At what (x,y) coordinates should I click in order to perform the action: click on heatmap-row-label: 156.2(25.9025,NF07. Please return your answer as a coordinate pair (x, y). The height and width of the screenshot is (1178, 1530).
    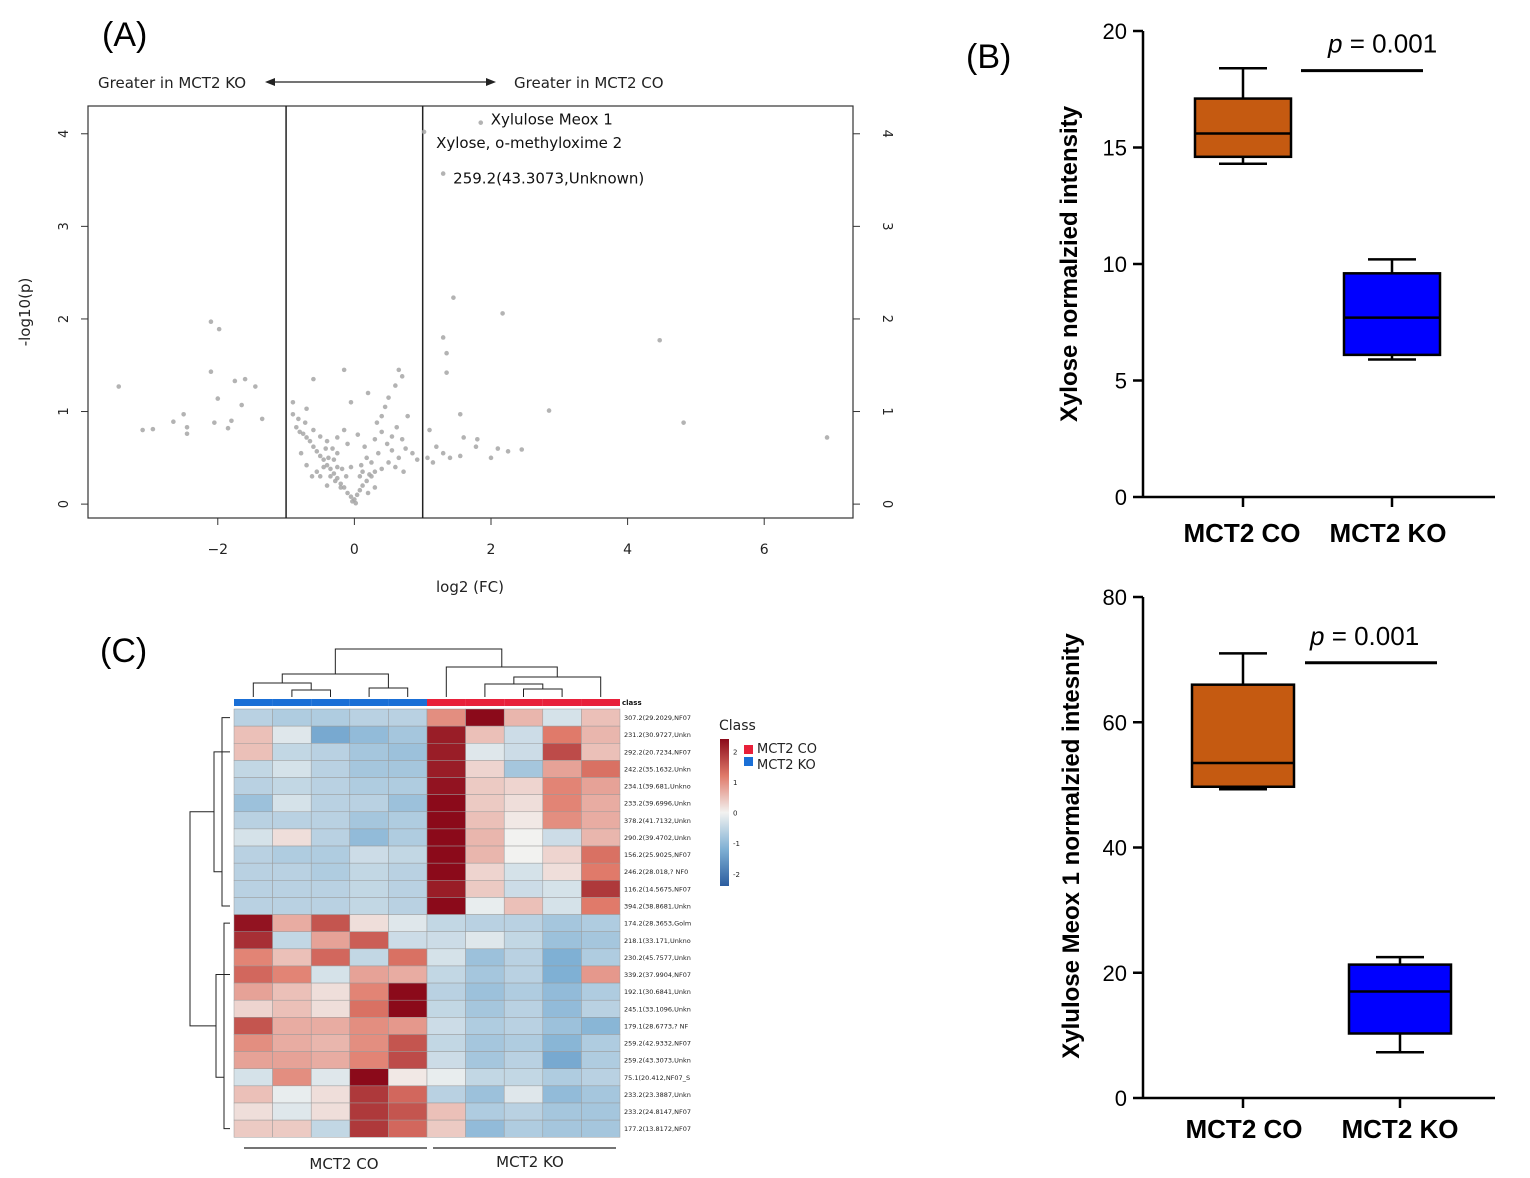
    Looking at the image, I should click on (657, 855).